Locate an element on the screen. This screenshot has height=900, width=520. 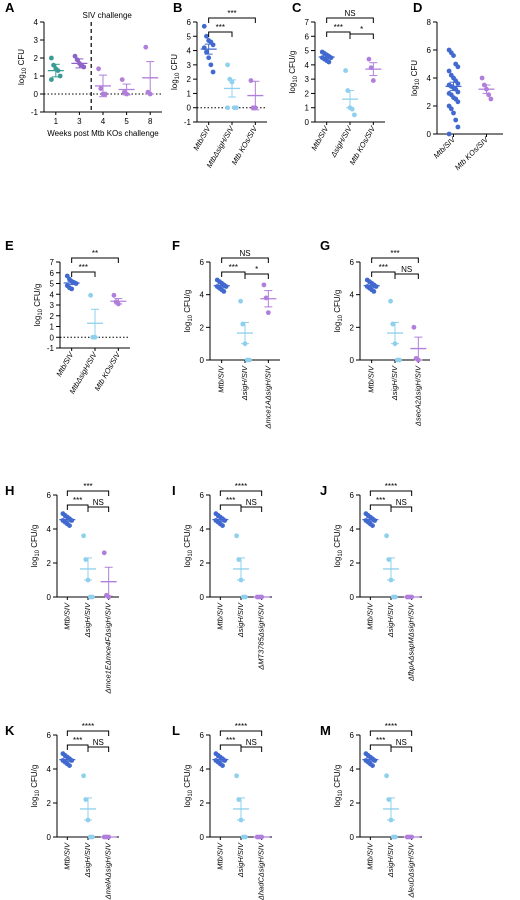
y-axis-title: log10 CFU is located at coordinates (22, 67).